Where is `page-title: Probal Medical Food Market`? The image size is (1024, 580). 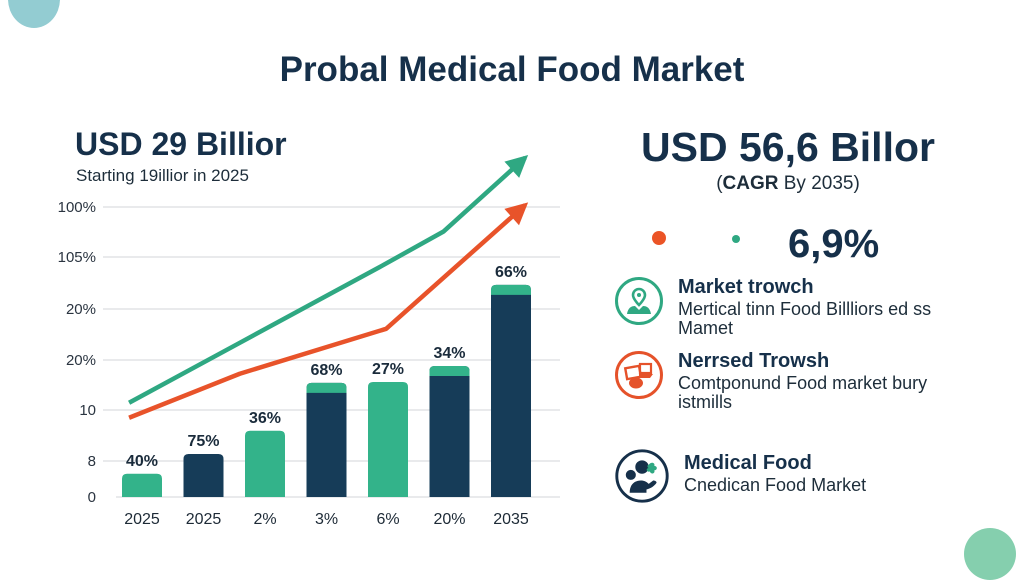 page-title: Probal Medical Food Market is located at coordinates (512, 69).